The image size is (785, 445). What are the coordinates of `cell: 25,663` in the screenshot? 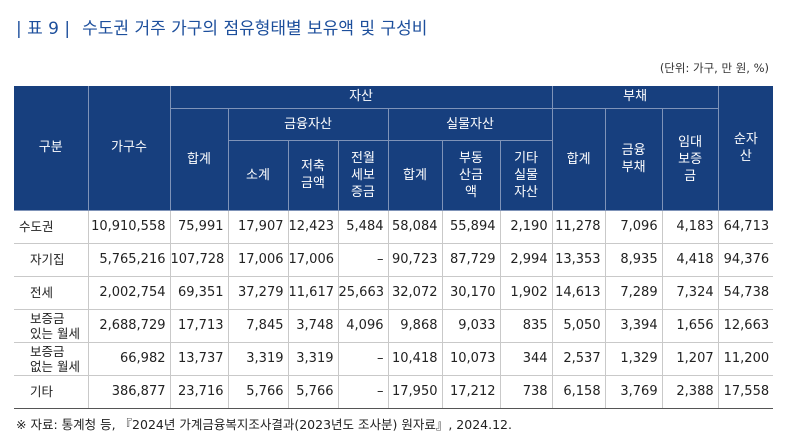 It's located at (363, 292).